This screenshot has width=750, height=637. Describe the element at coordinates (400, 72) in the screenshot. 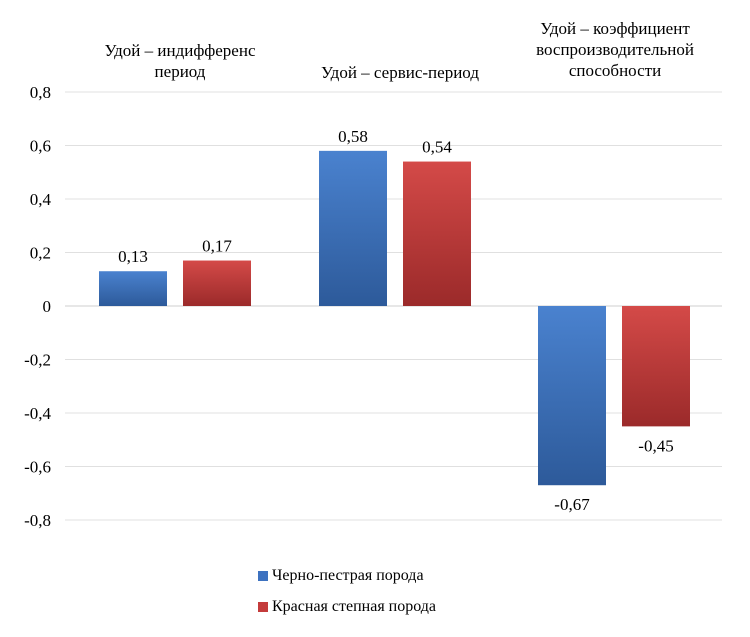

I see `category-label-2: Удой – сервис-период` at that location.